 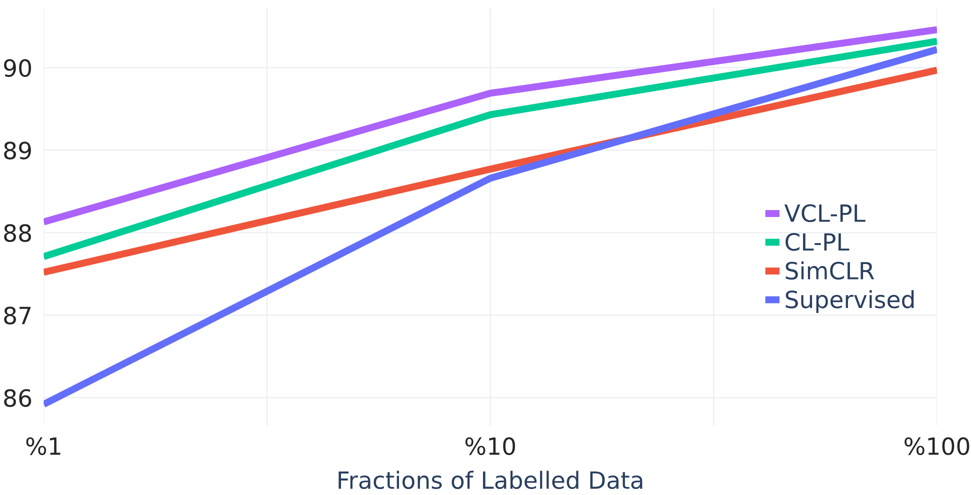 I want to click on y-tick-label: 88, so click(x=17, y=233).